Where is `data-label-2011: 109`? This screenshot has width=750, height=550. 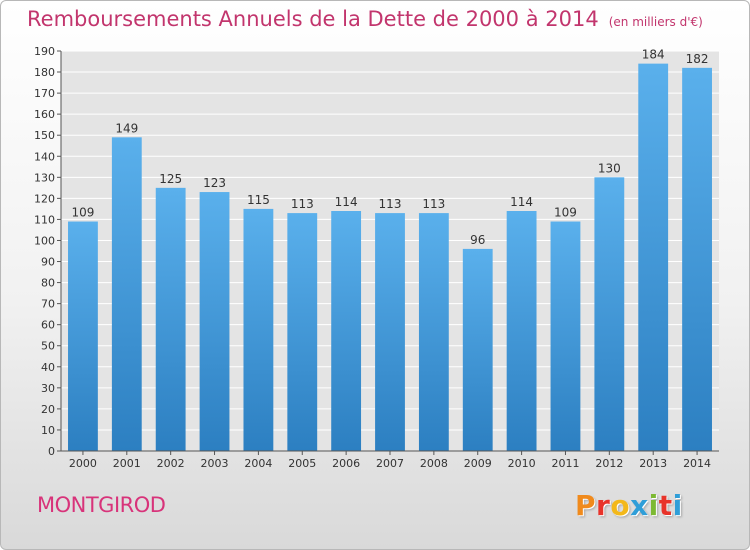 data-label-2011: 109 is located at coordinates (565, 213).